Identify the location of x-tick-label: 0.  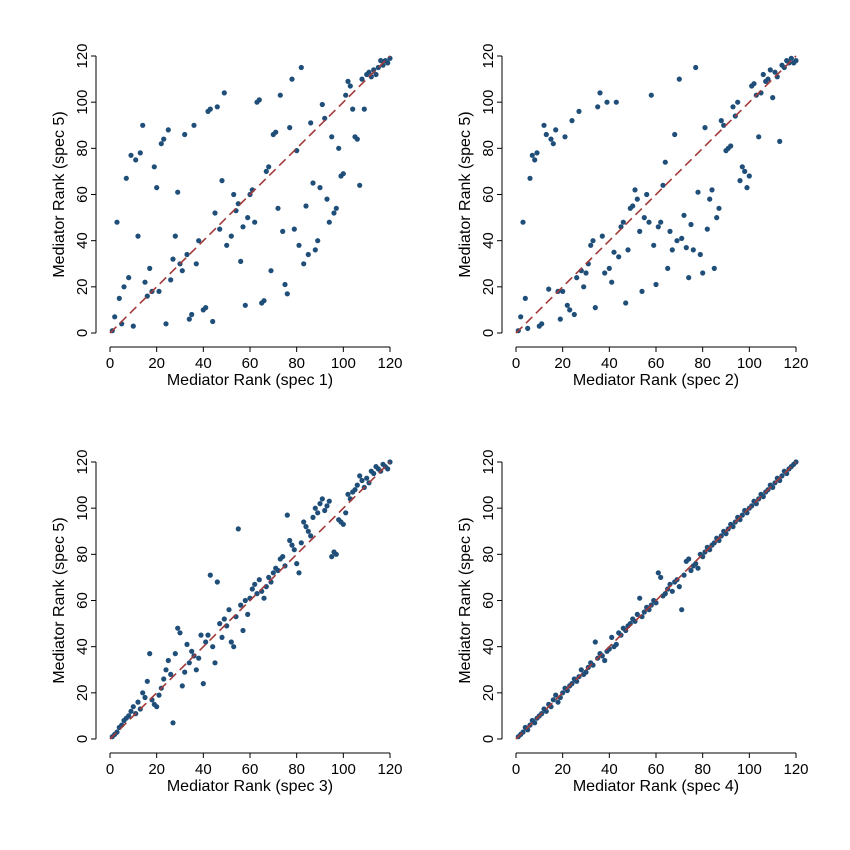
(110, 363).